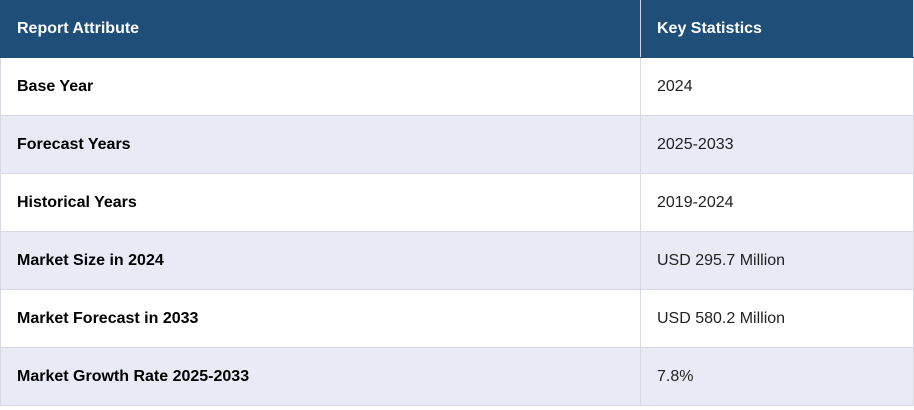  I want to click on attribute-cell: Historical Years, so click(320, 202).